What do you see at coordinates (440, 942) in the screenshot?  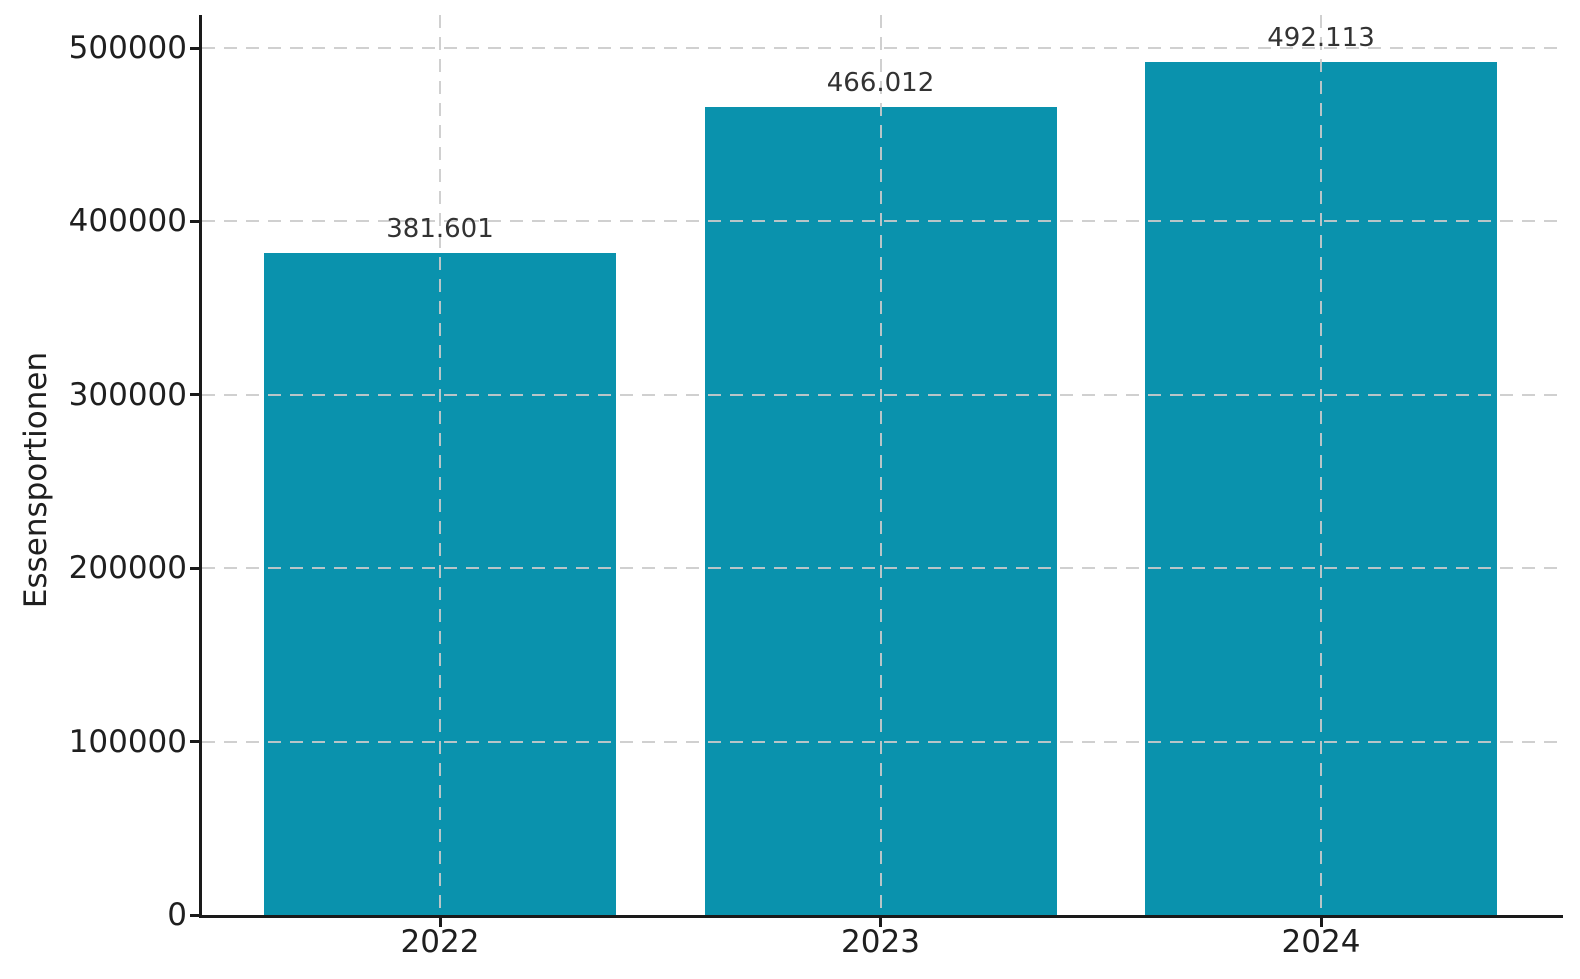 I see `x-tick-label: 2022` at bounding box center [440, 942].